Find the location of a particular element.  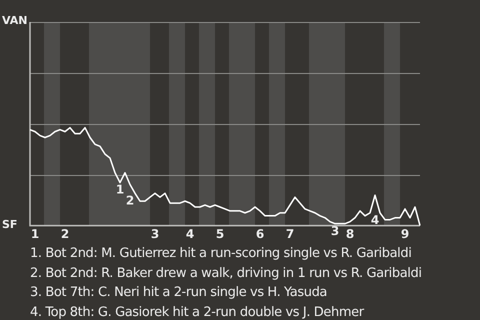

x-tick-label: 2 is located at coordinates (65, 233).